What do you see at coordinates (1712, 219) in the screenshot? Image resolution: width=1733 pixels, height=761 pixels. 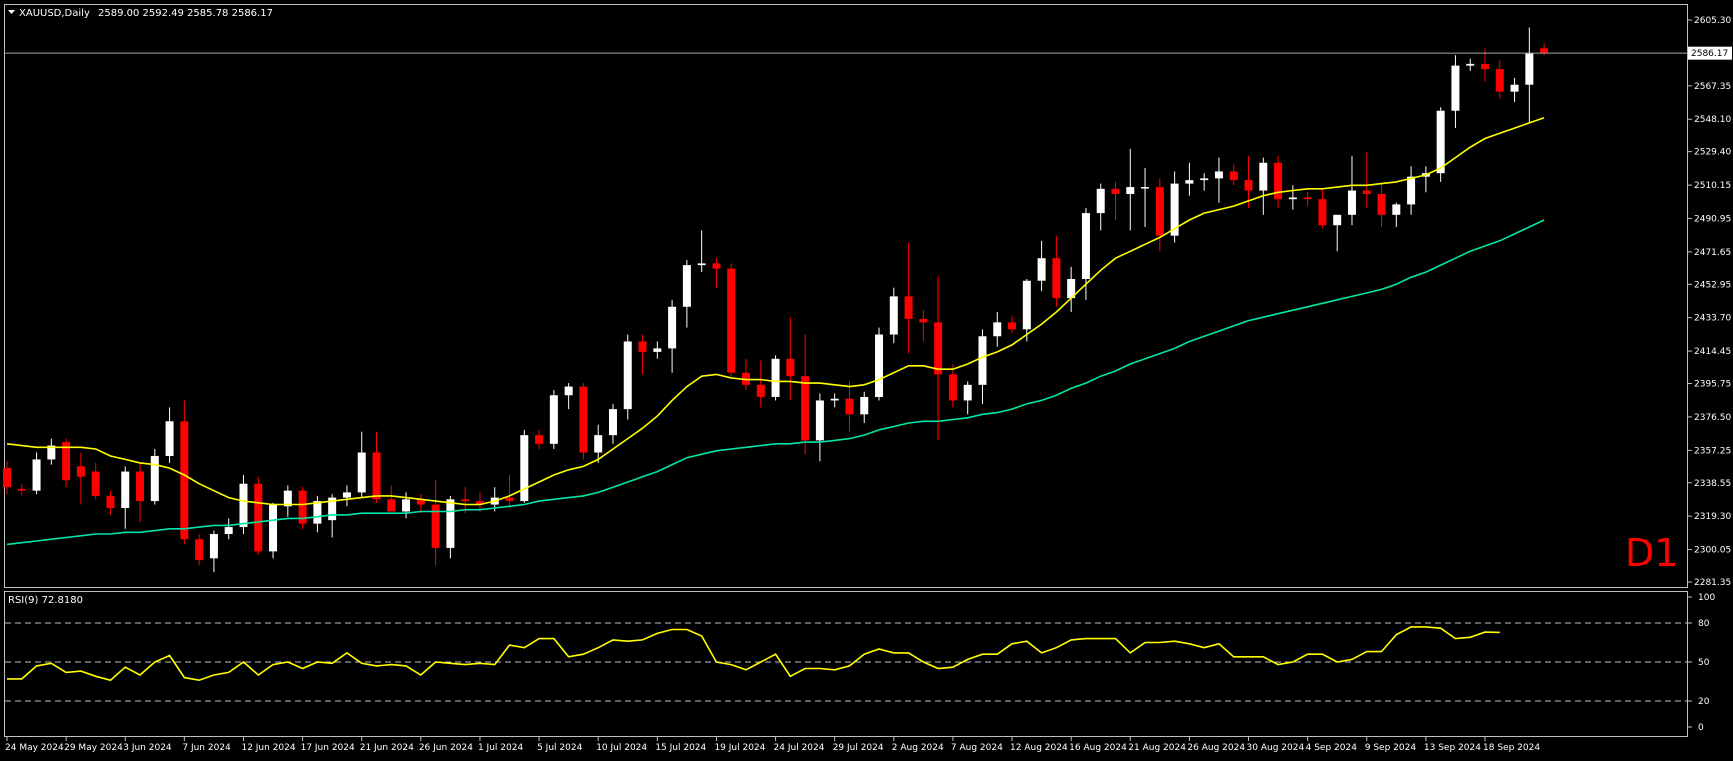 I see `price-tick-label: 2490.95` at bounding box center [1712, 219].